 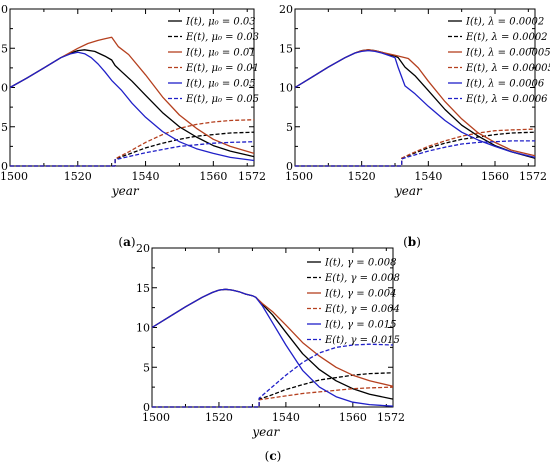 What do you see at coordinates (505, 84) in the screenshot?
I see `legend-label: I(t), λ = 0.0006` at bounding box center [505, 84].